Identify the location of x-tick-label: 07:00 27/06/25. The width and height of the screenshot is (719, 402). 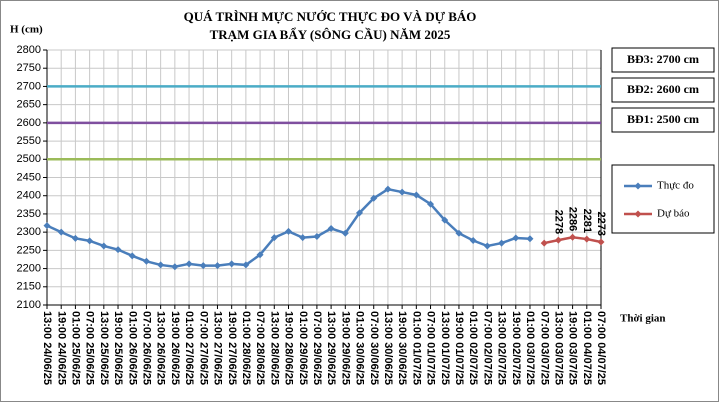
(203, 348).